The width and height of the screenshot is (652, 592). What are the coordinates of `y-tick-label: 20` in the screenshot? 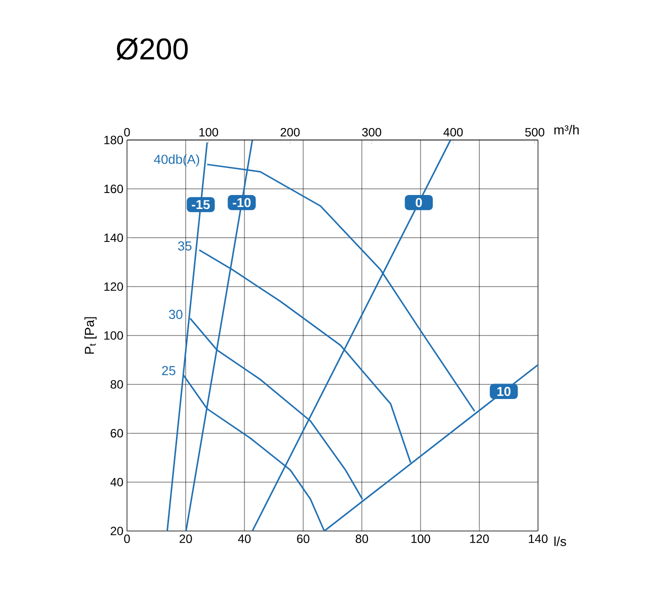 It's located at (117, 531).